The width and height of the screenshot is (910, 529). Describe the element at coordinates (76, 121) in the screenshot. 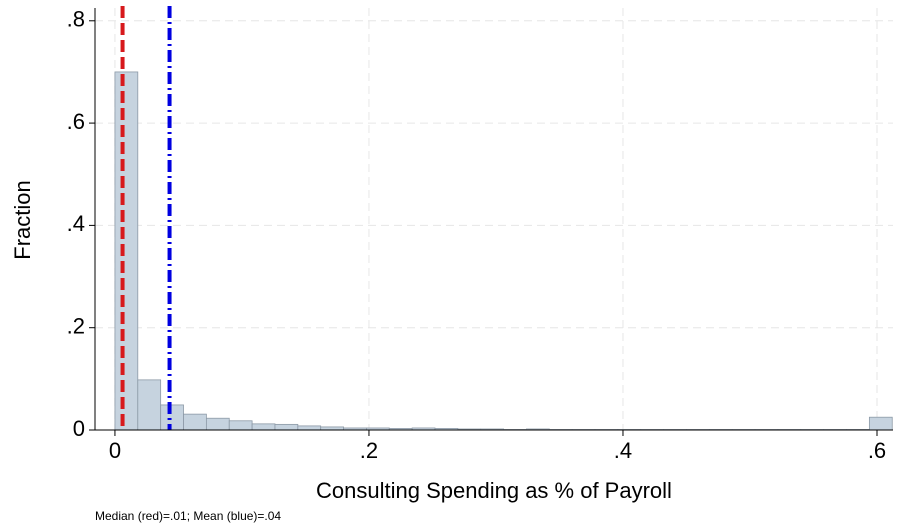

I see `y-tick-label: .6` at that location.